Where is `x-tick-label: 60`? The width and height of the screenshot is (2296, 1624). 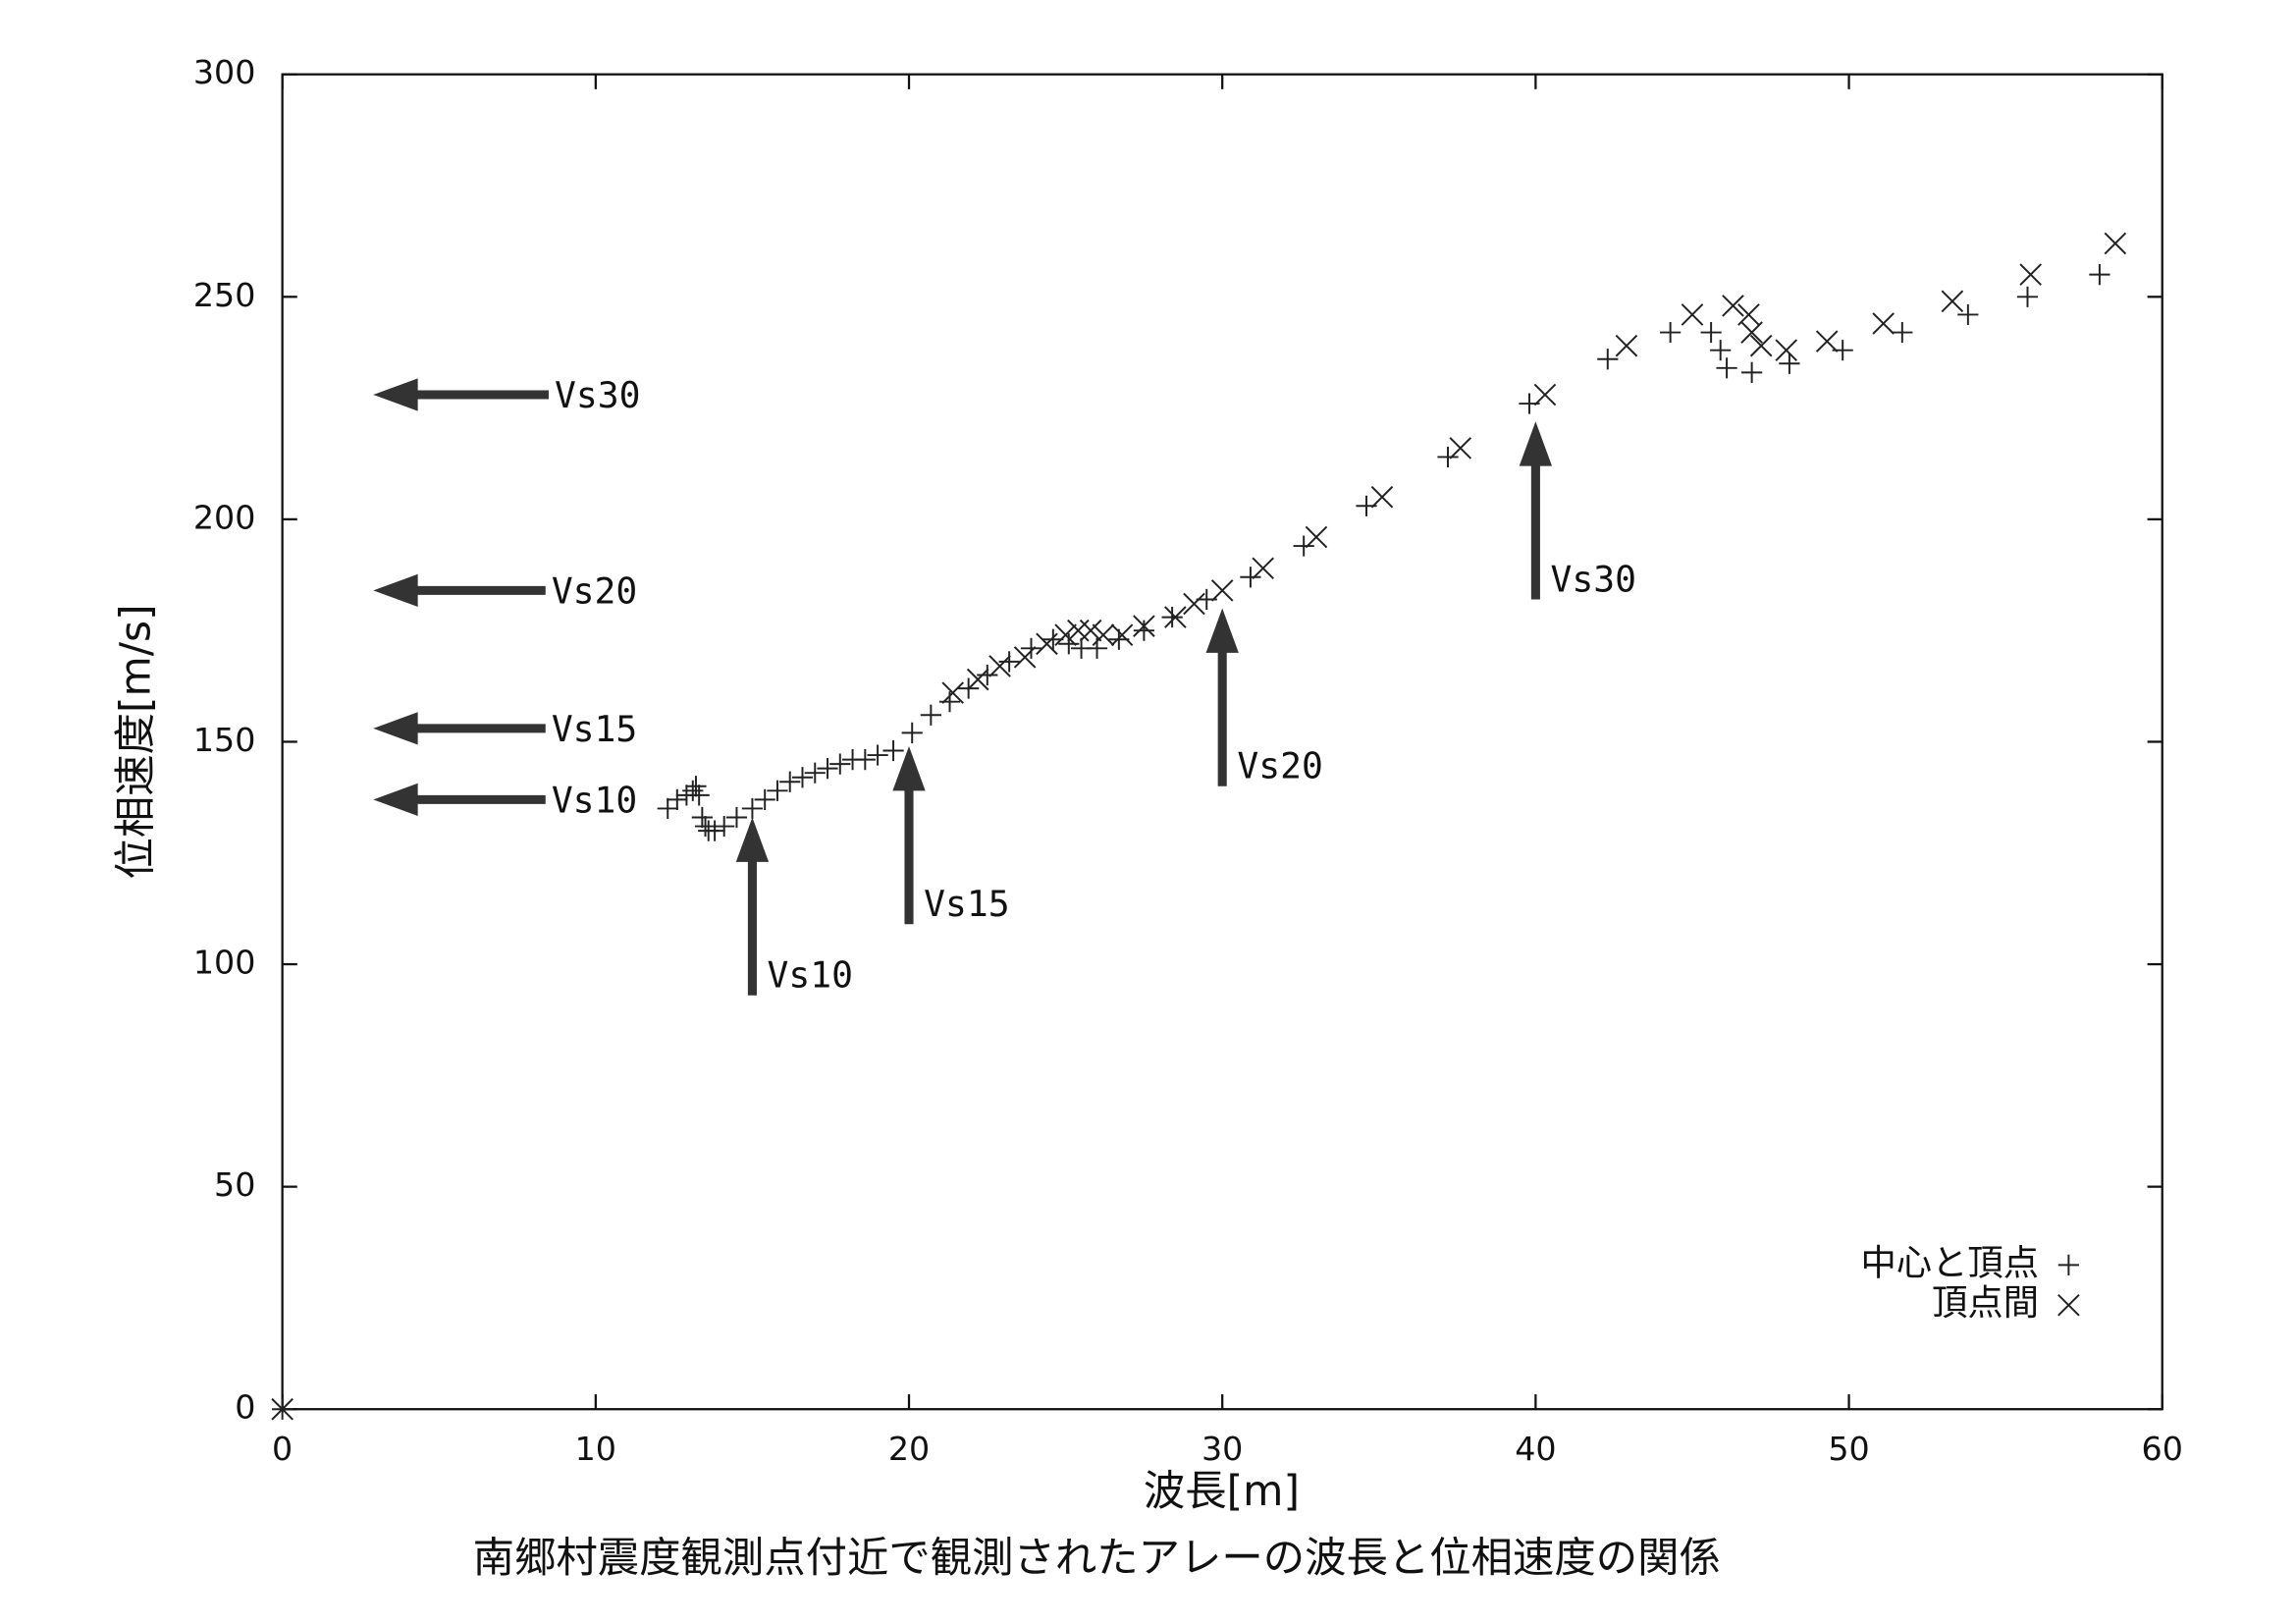 x-tick-label: 60 is located at coordinates (2162, 1449).